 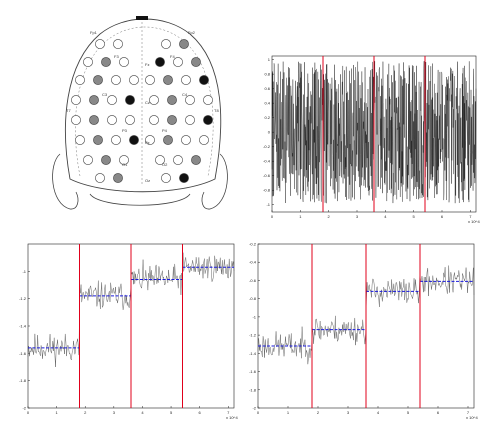 What do you see at coordinates (147, 180) in the screenshot?
I see `electrode-label: Oz` at bounding box center [147, 180].